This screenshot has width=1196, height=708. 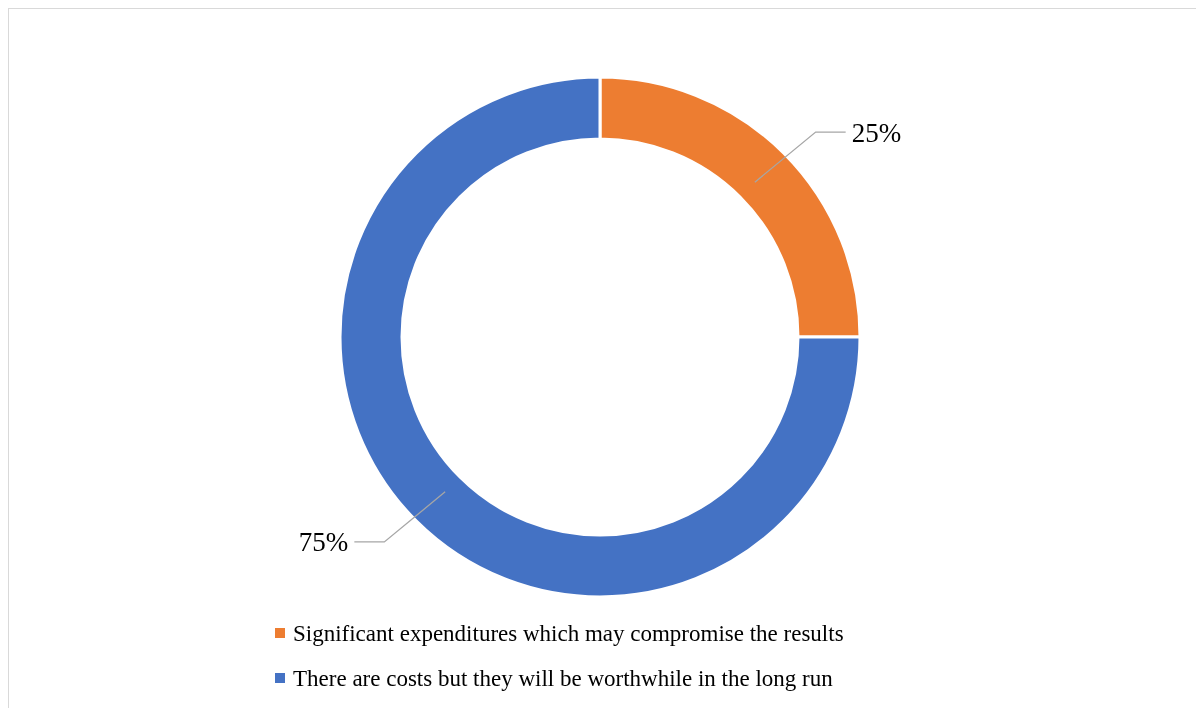 What do you see at coordinates (568, 634) in the screenshot?
I see `legend-label: Significant expenditures which may compromise the results` at bounding box center [568, 634].